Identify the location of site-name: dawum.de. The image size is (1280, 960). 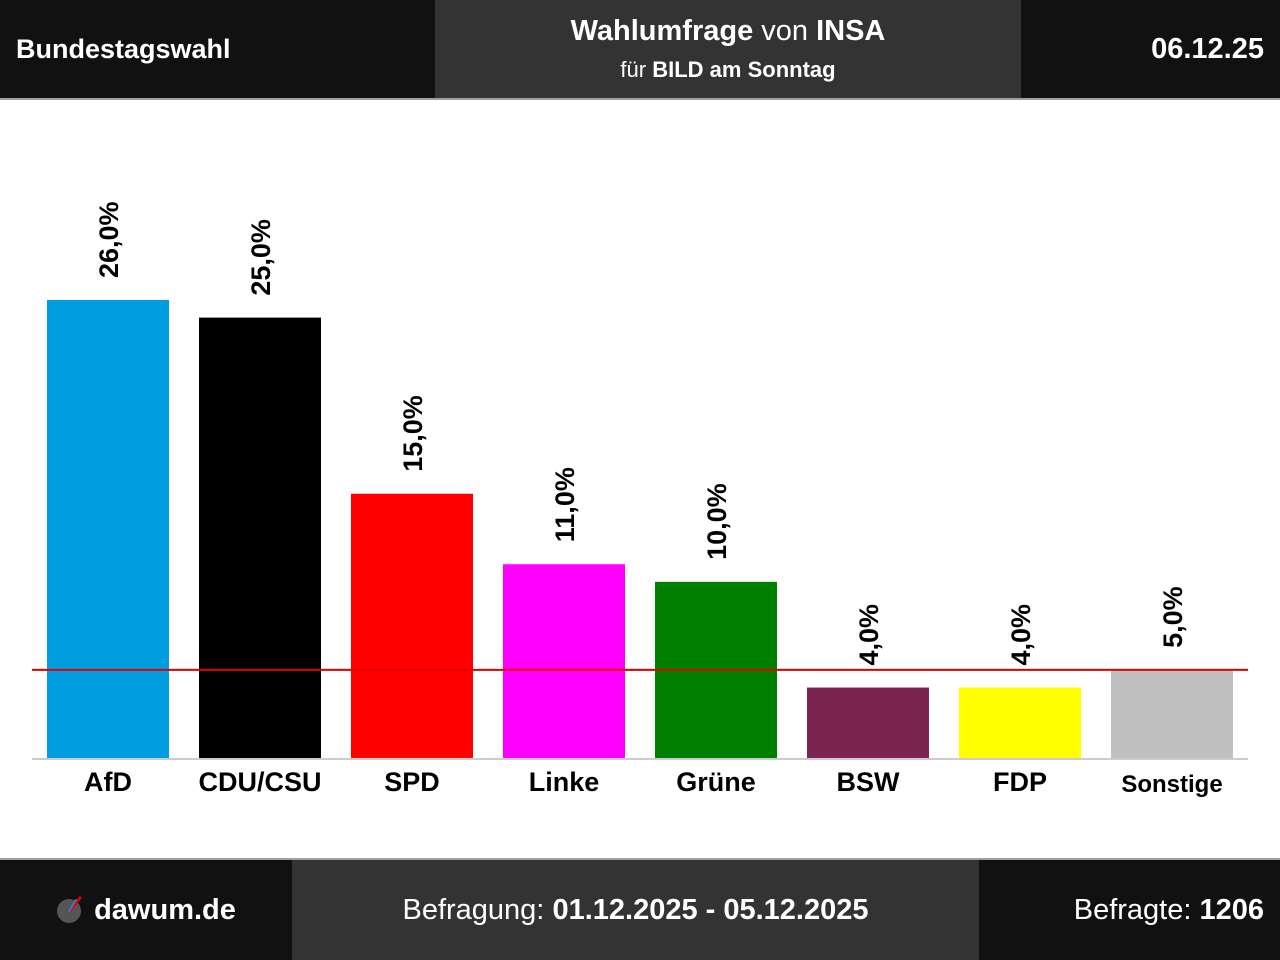
(165, 909).